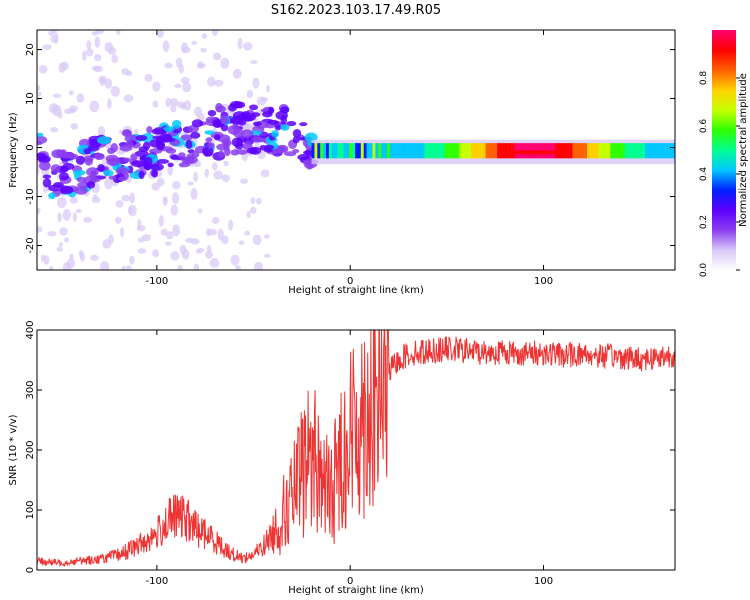 The height and width of the screenshot is (600, 750). Describe the element at coordinates (704, 78) in the screenshot. I see `colorbar-tick-label: 0.8` at that location.